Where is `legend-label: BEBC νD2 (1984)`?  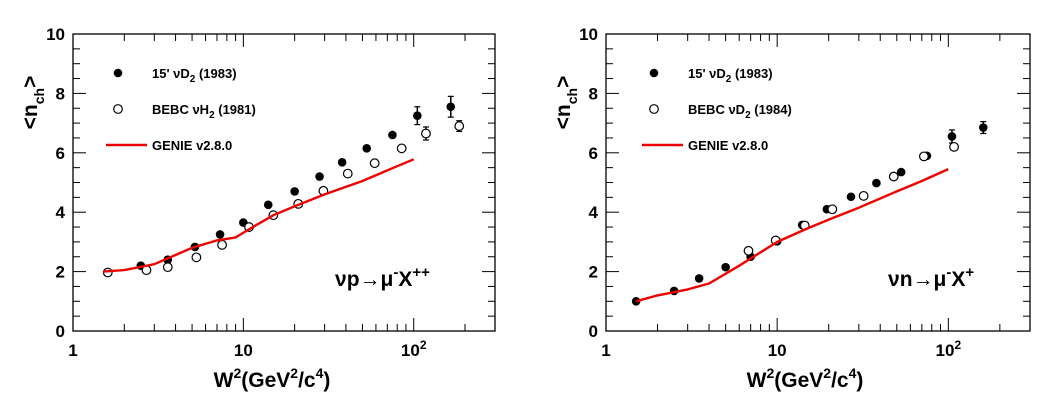
legend-label: BEBC νD2 (1984) is located at coordinates (740, 111).